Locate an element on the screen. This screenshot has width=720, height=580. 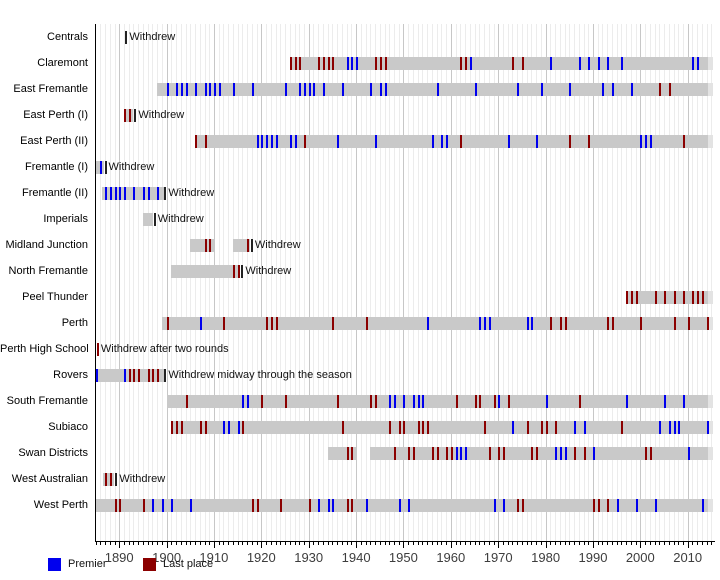
club-label: Midland Junction is located at coordinates (46, 245).